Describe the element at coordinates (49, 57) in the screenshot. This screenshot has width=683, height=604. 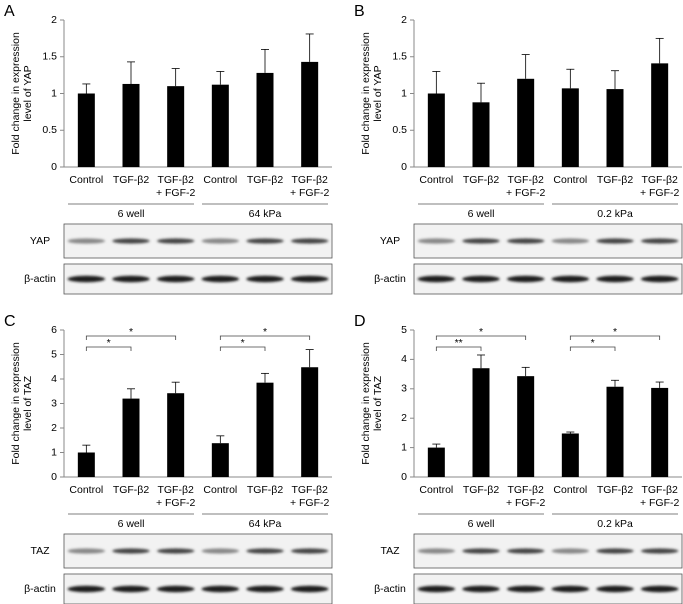
I see `y-tick-label: 1.5` at that location.